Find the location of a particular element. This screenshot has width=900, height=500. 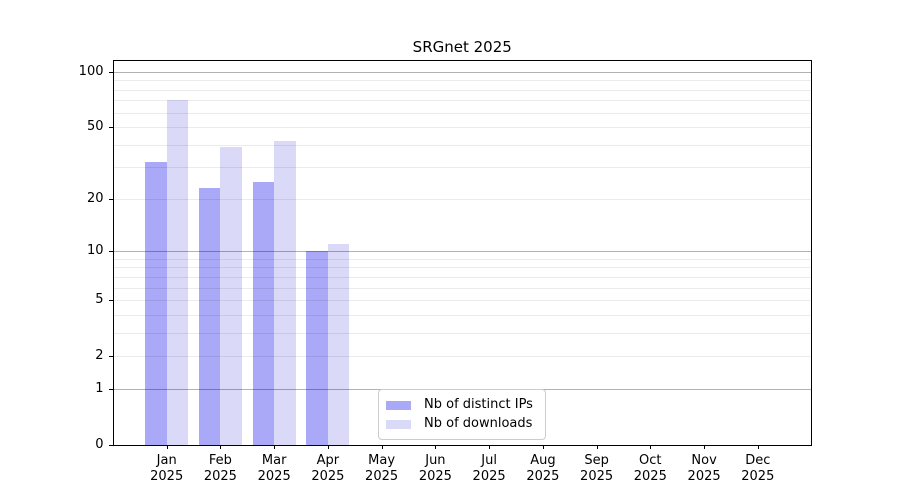

x-axis-tick-label: Jun 2025 is located at coordinates (435, 468).